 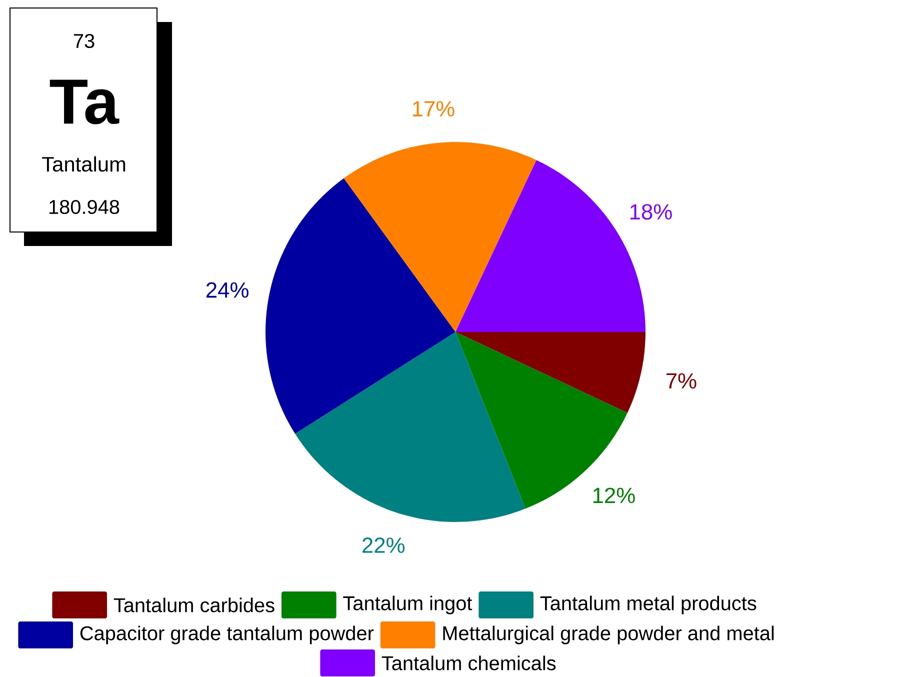 What do you see at coordinates (85, 207) in the screenshot?
I see `text: 180.948` at bounding box center [85, 207].